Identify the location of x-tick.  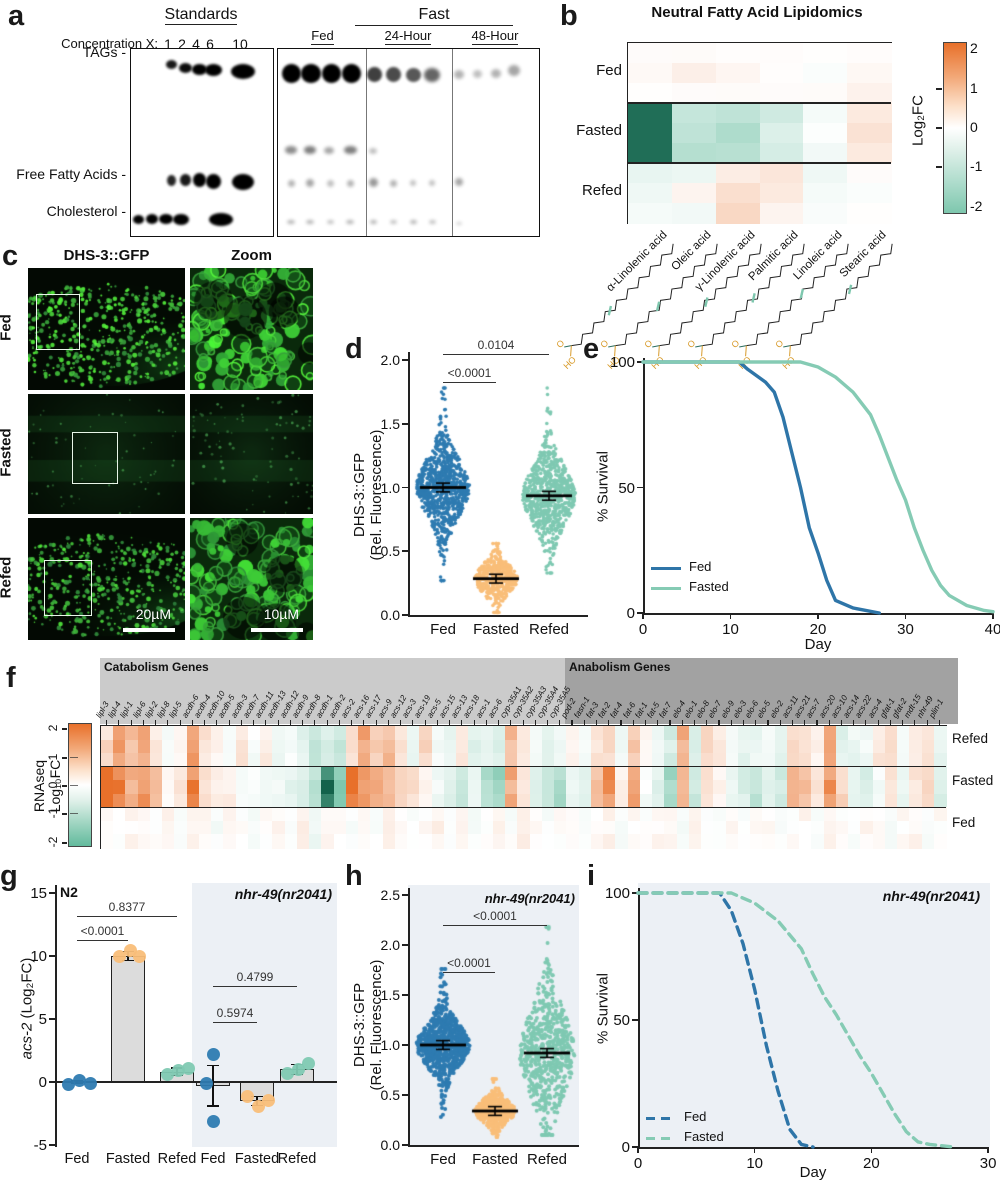
(643, 616).